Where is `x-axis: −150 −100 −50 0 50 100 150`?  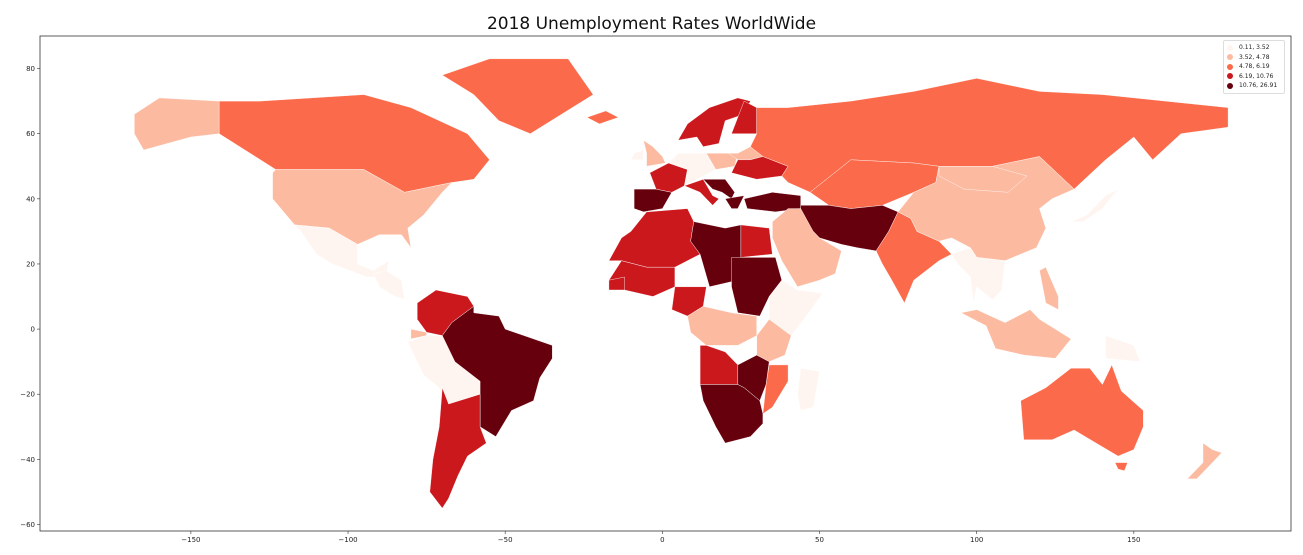
x-axis: −150 −100 −50 0 50 100 150 is located at coordinates (661, 537).